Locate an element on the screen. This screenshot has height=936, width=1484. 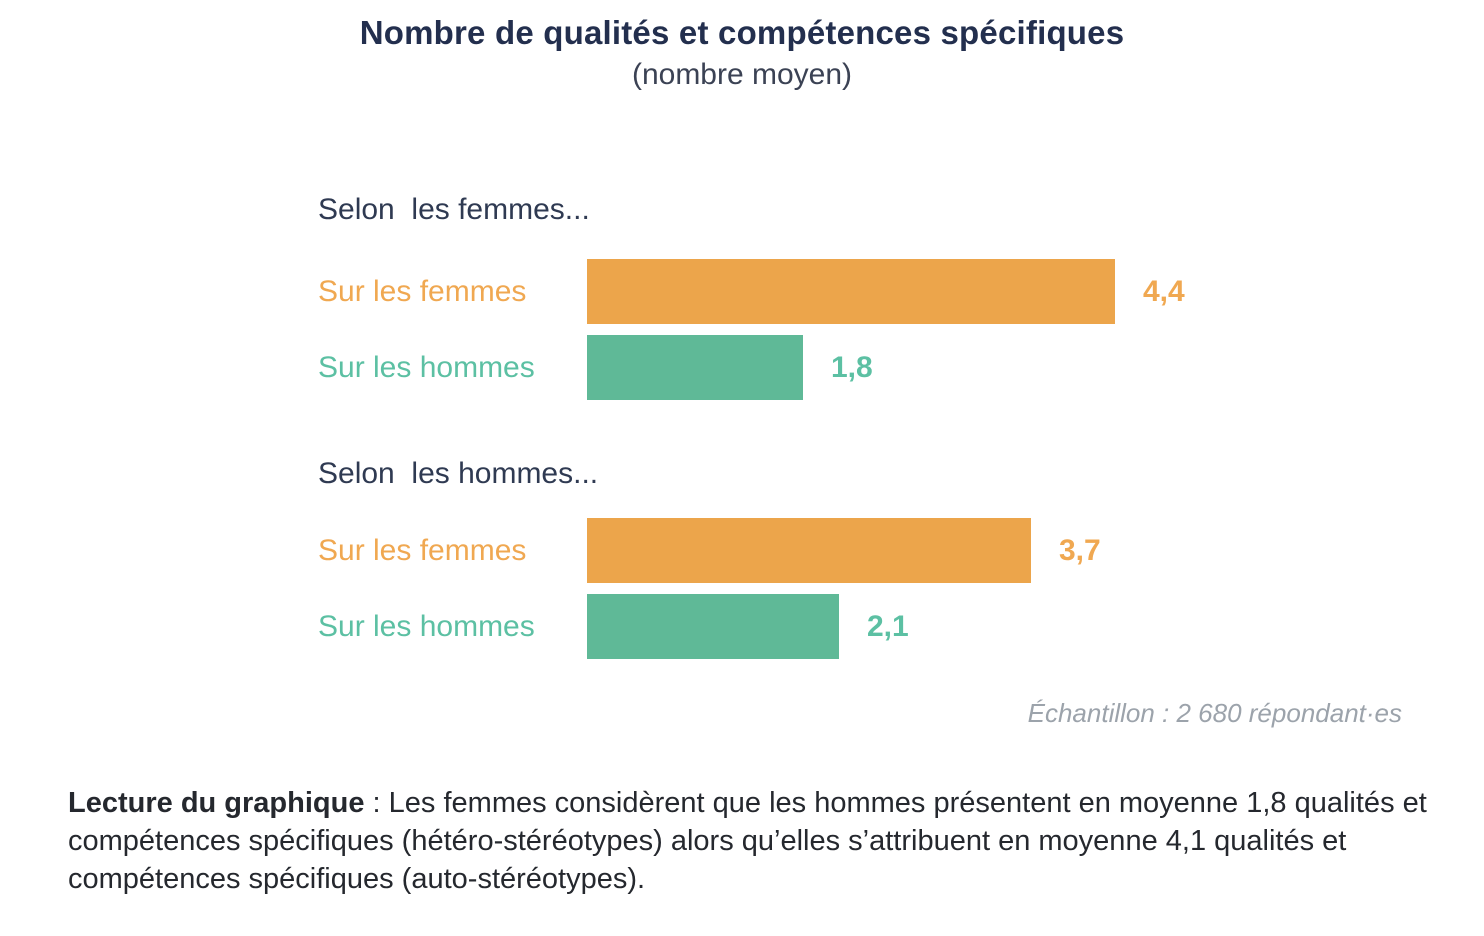
bar-value: 4,4 is located at coordinates (1164, 291).